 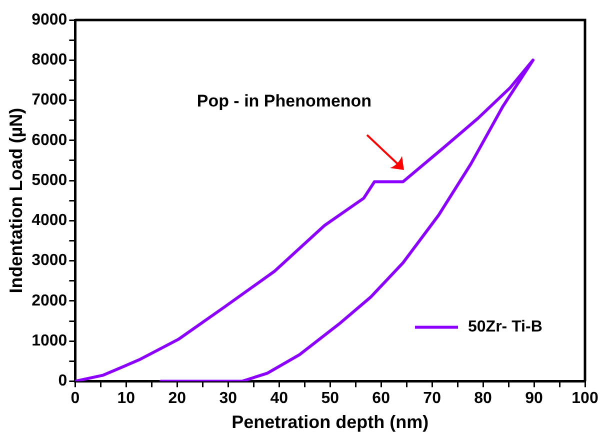 I want to click on y-tick-label: 5000, so click(x=50, y=180).